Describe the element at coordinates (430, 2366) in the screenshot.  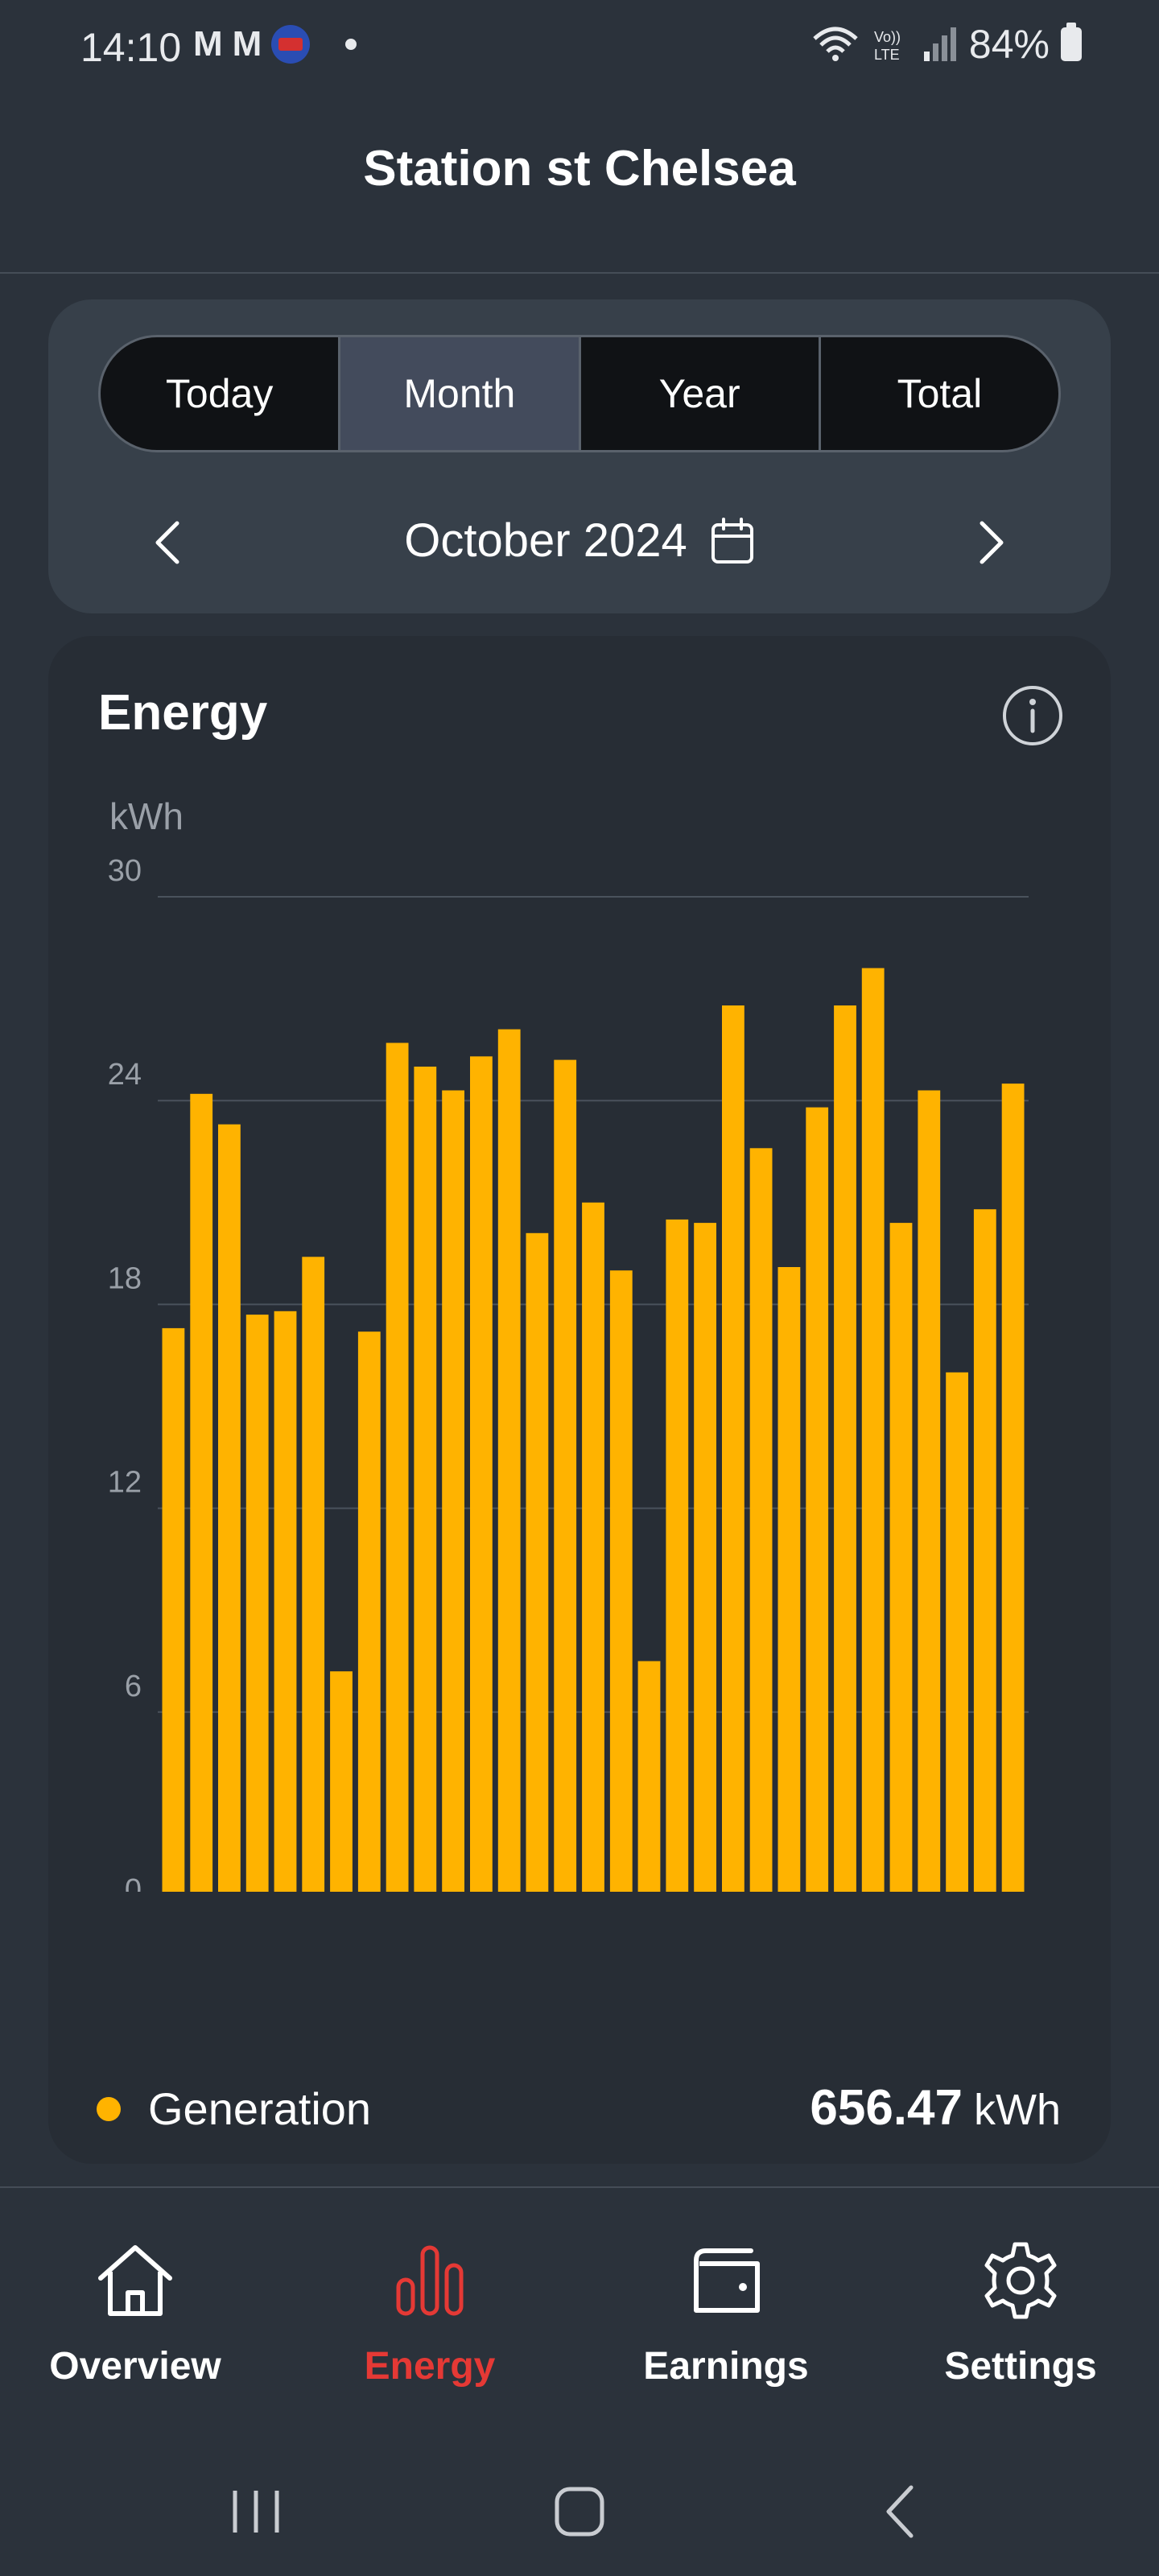
I see `nav-energy-label: Energy` at that location.